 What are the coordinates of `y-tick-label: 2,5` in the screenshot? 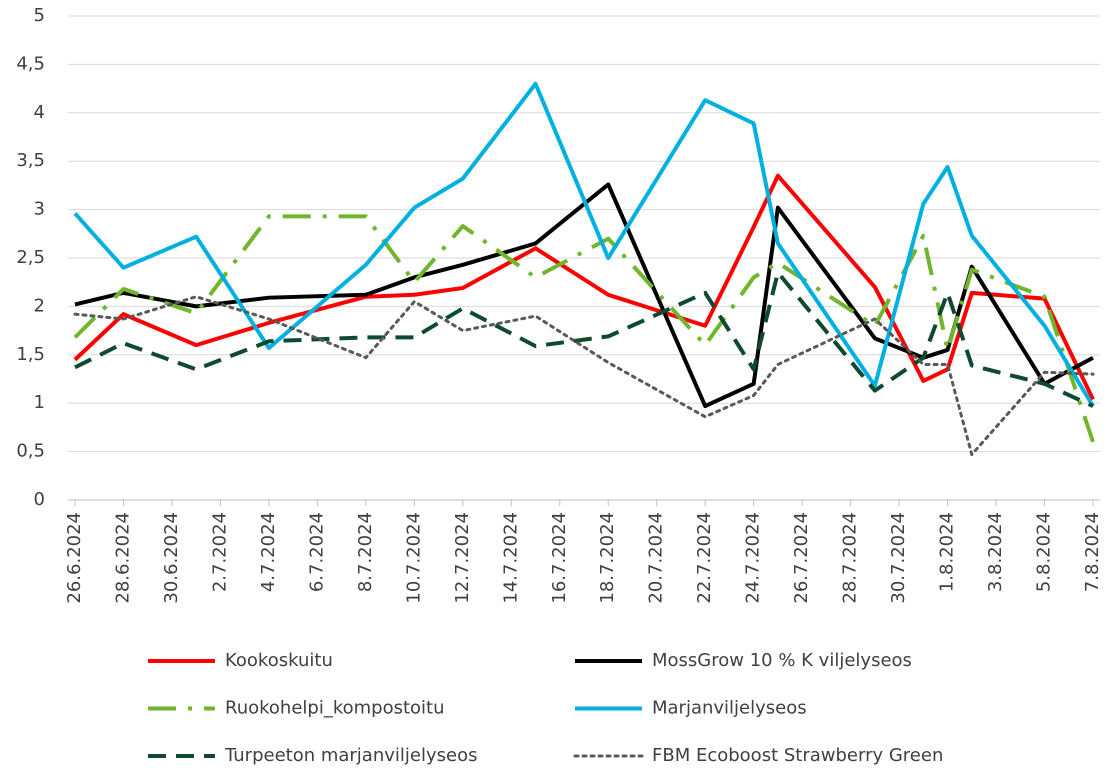 It's located at (30, 257).